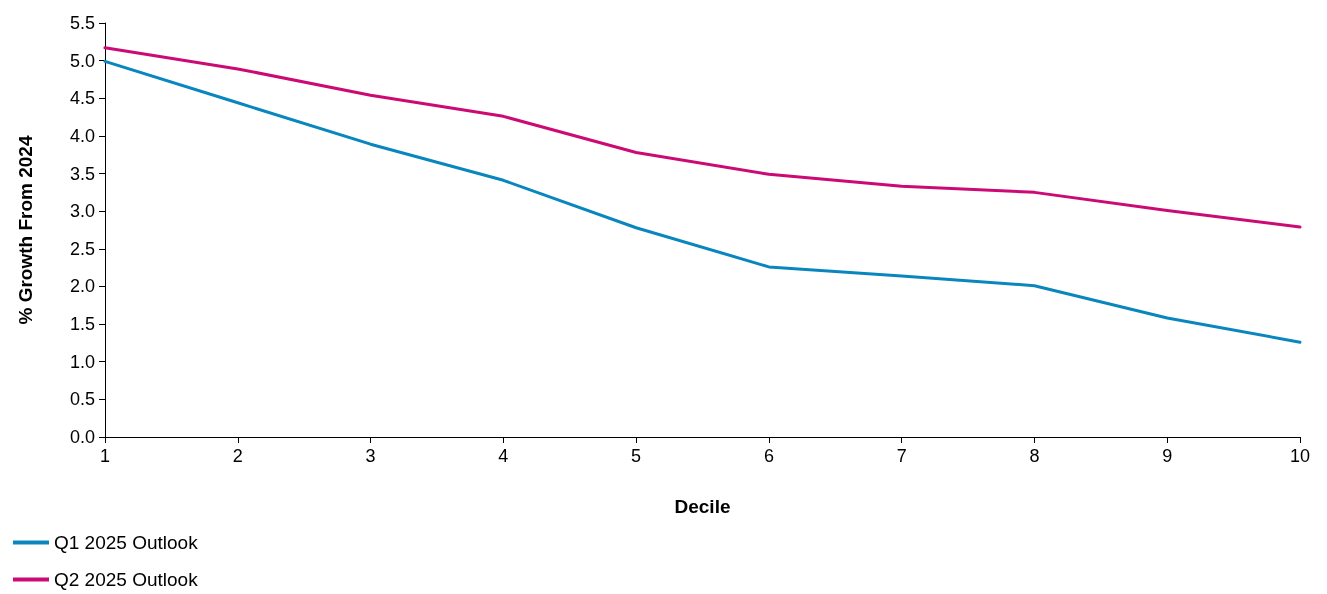 Image resolution: width=1327 pixels, height=594 pixels. I want to click on legend-label: Q2 2025 Outlook, so click(126, 579).